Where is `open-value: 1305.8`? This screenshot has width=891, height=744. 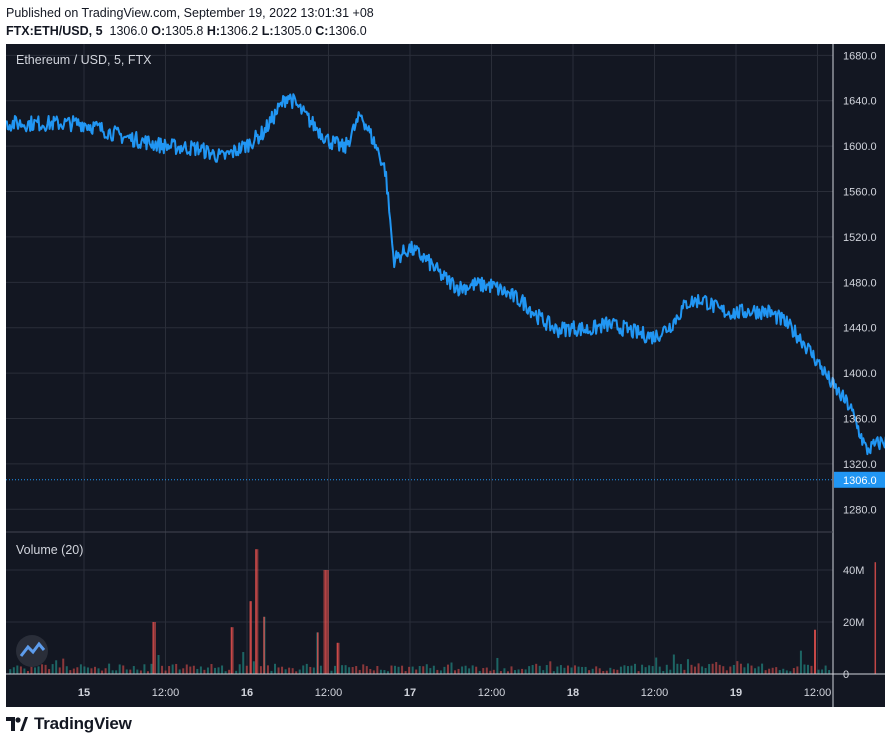 open-value: 1305.8 is located at coordinates (184, 31).